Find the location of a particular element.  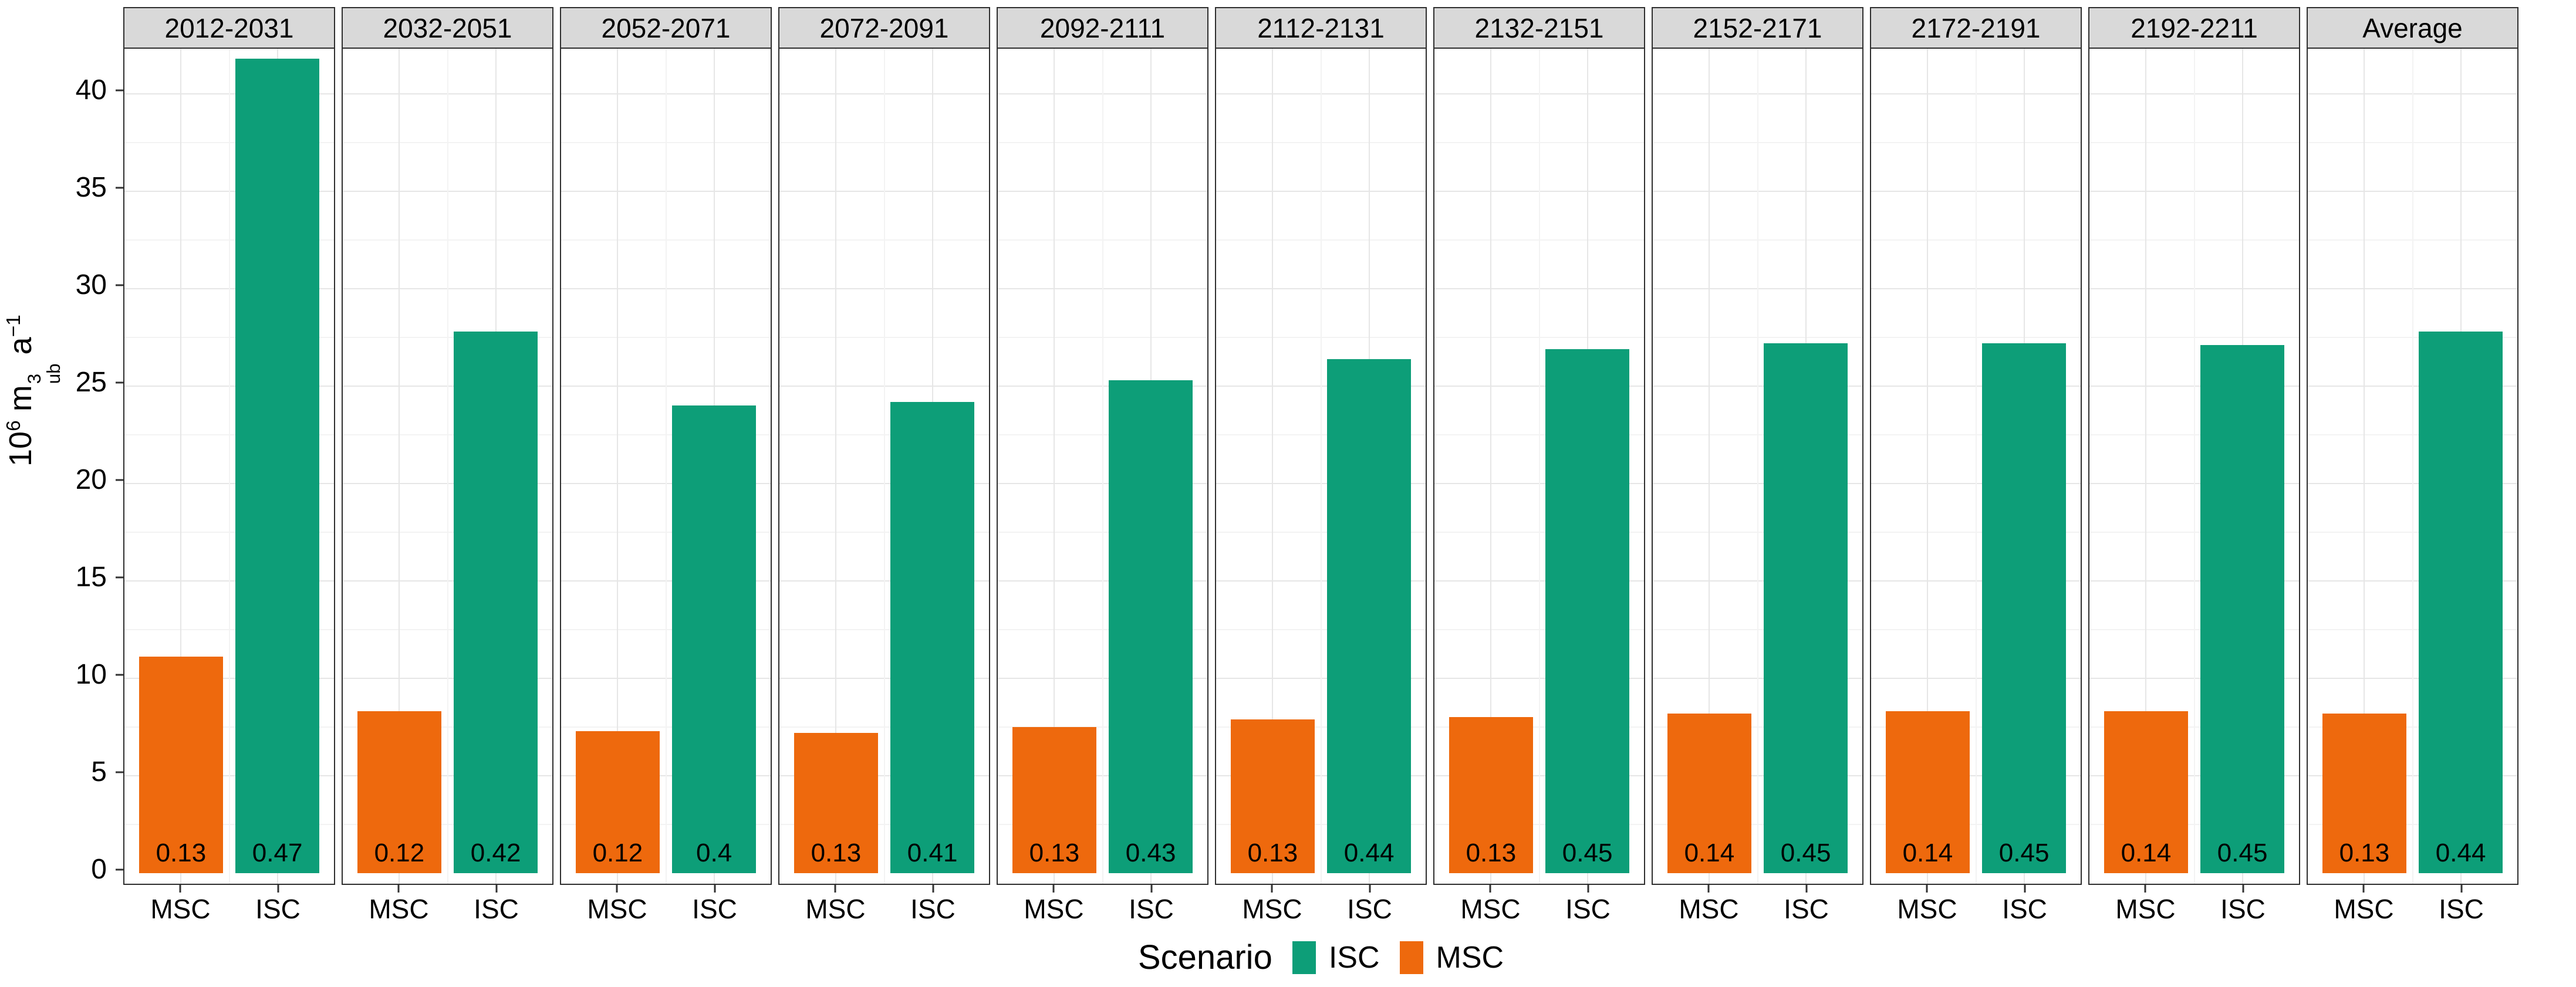

facet-panel: 2052-2071 0.12 0.4 MSC ISC is located at coordinates (666, 467).